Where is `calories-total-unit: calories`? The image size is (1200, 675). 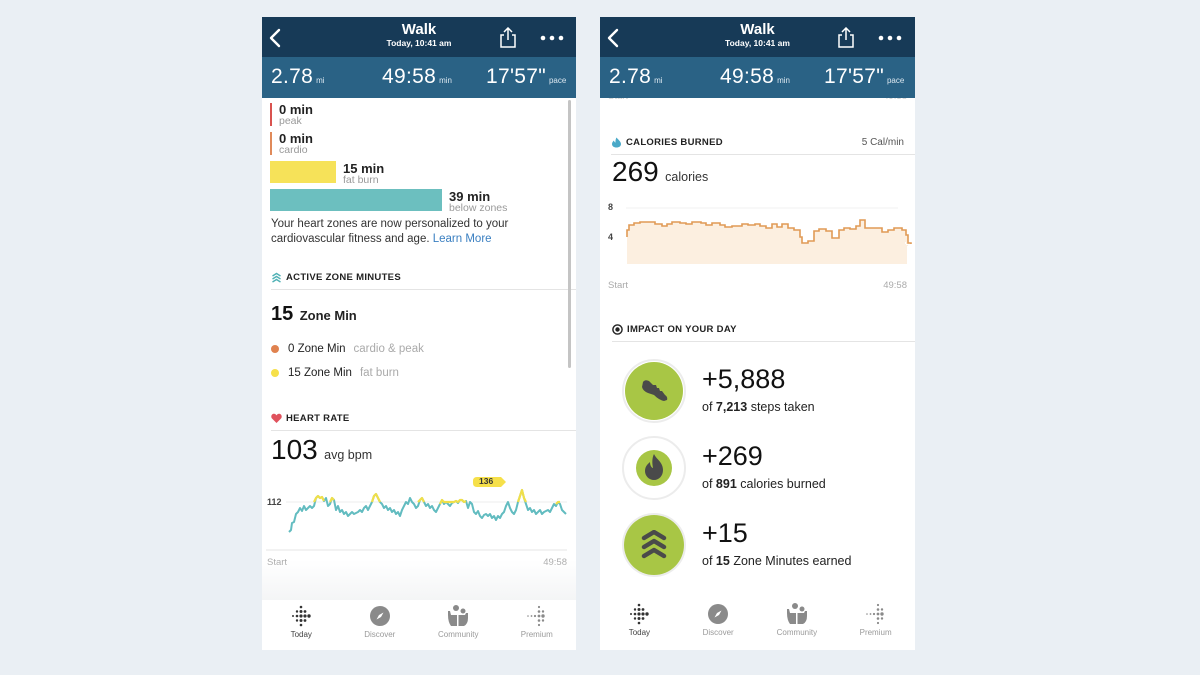
calories-total-unit: calories is located at coordinates (687, 177).